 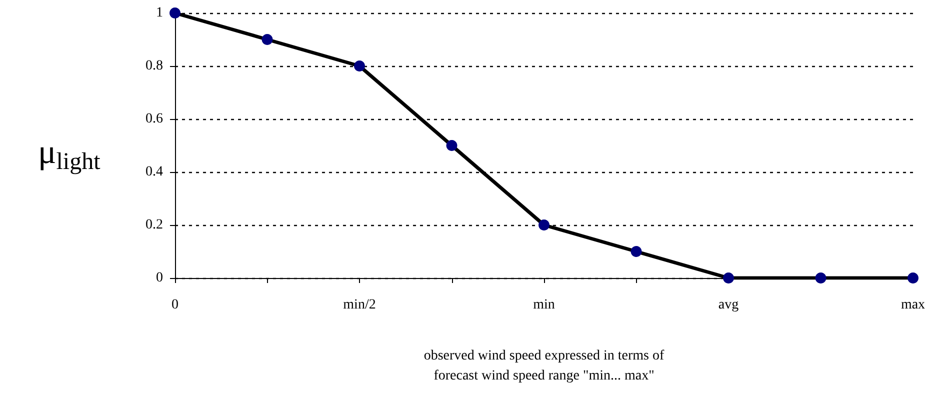 What do you see at coordinates (154, 119) in the screenshot?
I see `y-tick-label: 0.6` at bounding box center [154, 119].